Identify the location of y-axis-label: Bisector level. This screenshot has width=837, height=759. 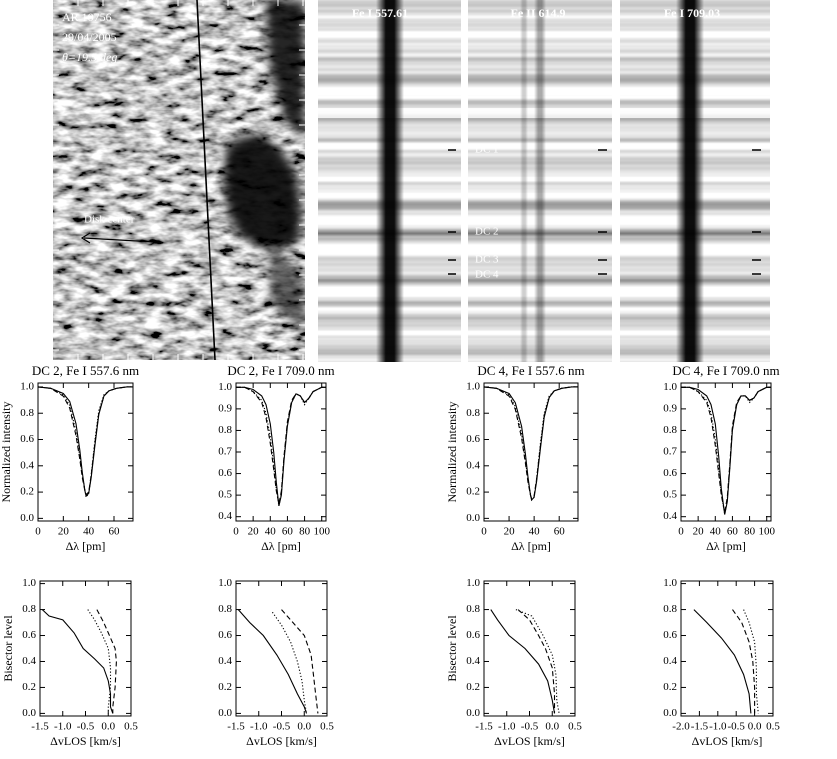
(8, 648).